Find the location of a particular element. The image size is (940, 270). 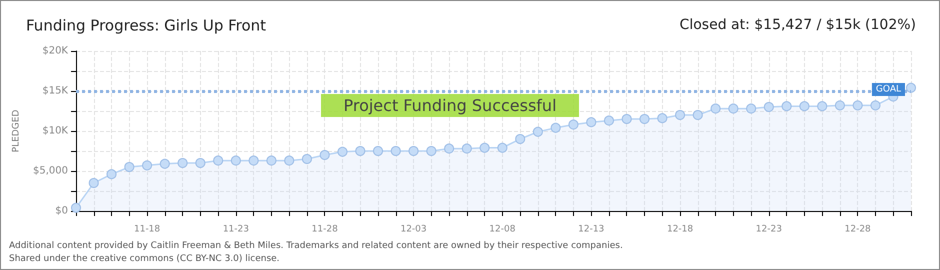

x-tick-label: 11-18 is located at coordinates (147, 229).